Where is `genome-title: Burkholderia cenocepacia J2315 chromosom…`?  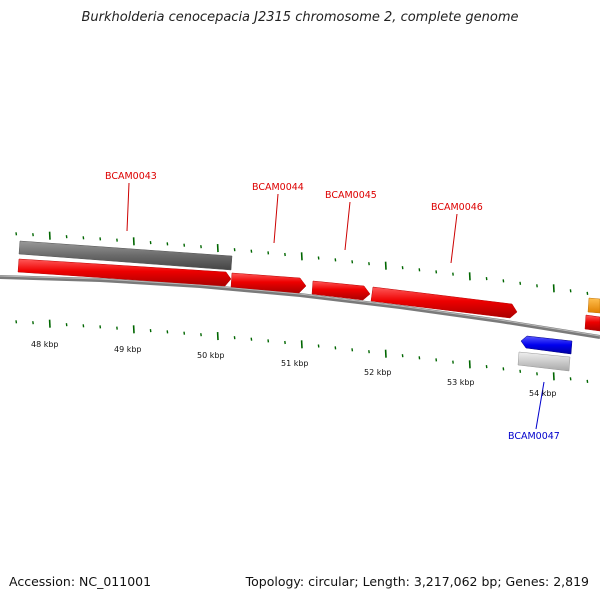 genome-title: Burkholderia cenocepacia J2315 chromosom… is located at coordinates (300, 17).